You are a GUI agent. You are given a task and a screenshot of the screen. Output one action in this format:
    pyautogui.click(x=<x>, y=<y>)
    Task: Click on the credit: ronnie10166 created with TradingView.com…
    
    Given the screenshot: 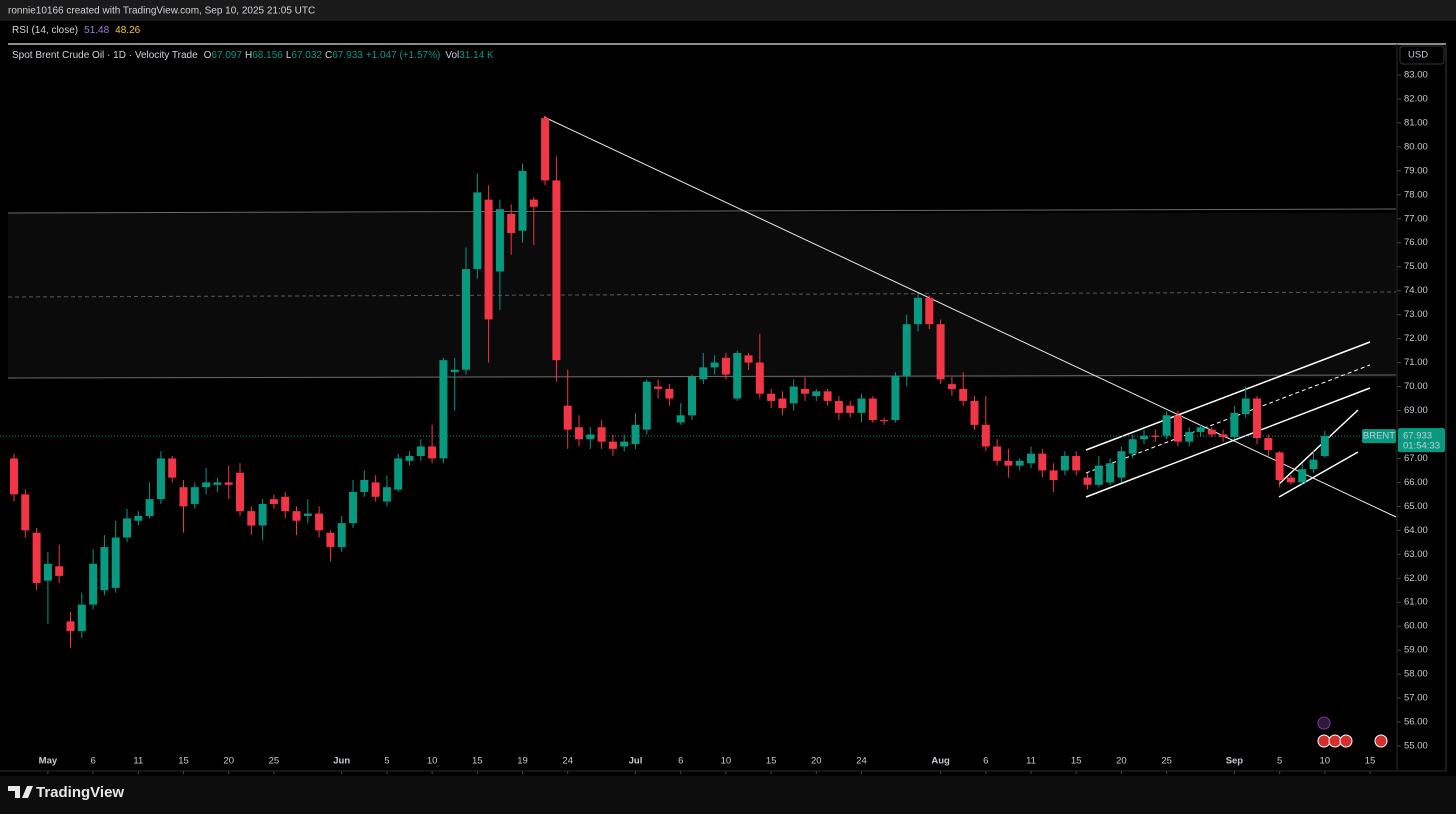 What is the action you would take?
    pyautogui.click(x=161, y=11)
    